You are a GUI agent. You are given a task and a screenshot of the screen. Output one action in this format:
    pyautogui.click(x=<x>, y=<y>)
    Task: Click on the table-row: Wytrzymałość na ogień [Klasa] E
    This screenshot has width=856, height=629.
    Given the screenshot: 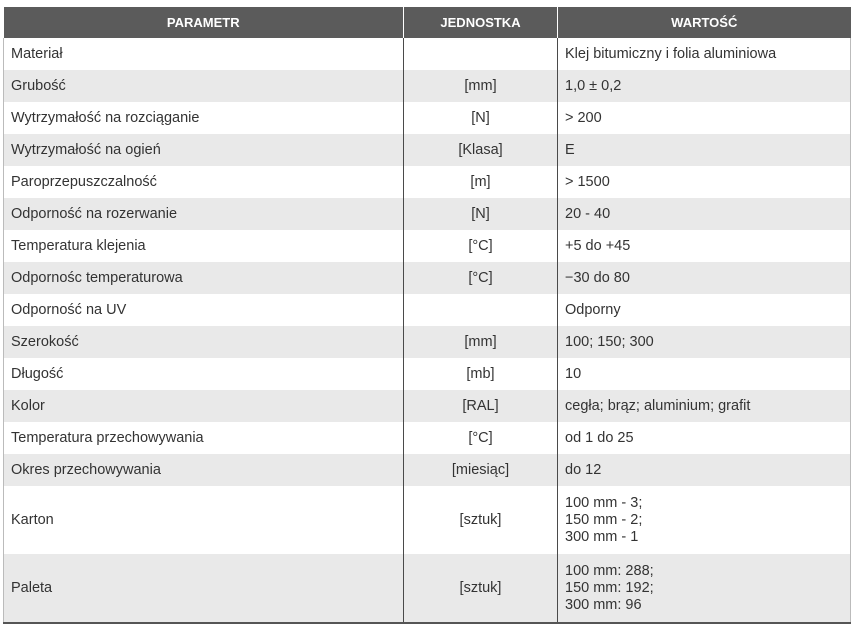 What is the action you would take?
    pyautogui.click(x=427, y=150)
    